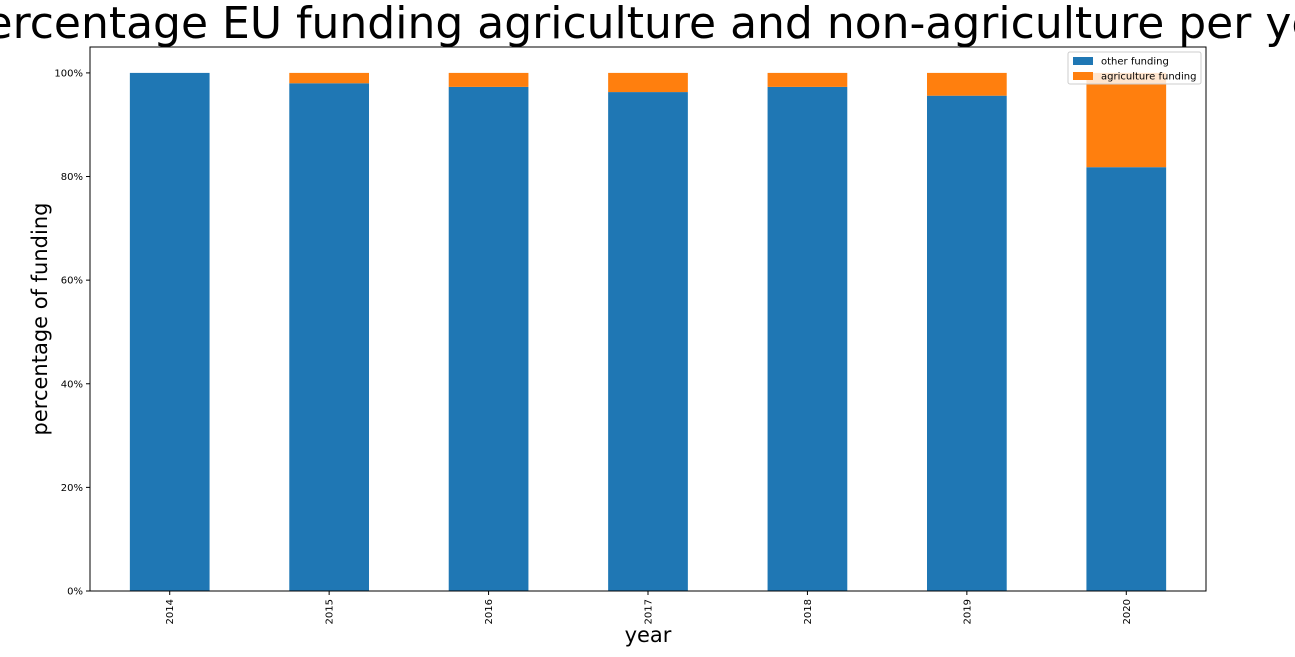  I want to click on y-tick-label: 20%, so click(72, 488).